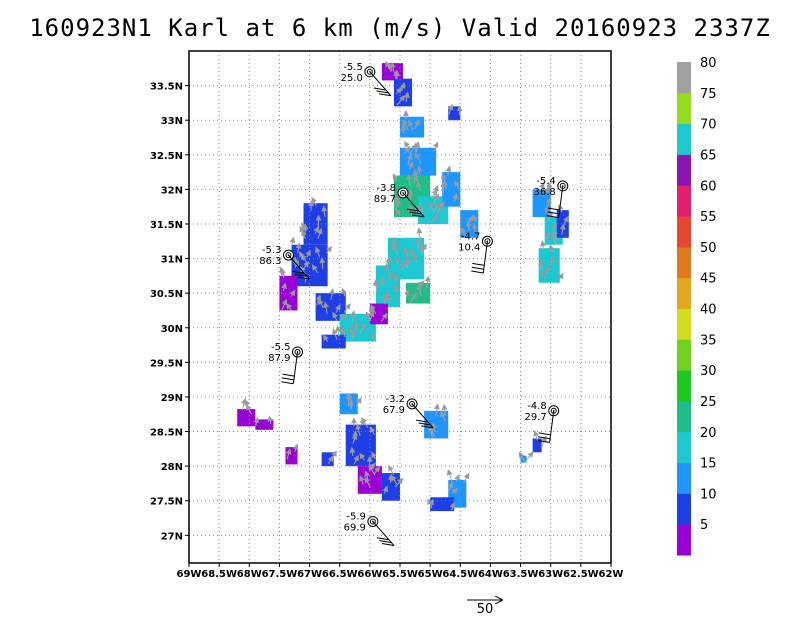  I want to click on sonde-bottom-value: 67.9, so click(394, 410).